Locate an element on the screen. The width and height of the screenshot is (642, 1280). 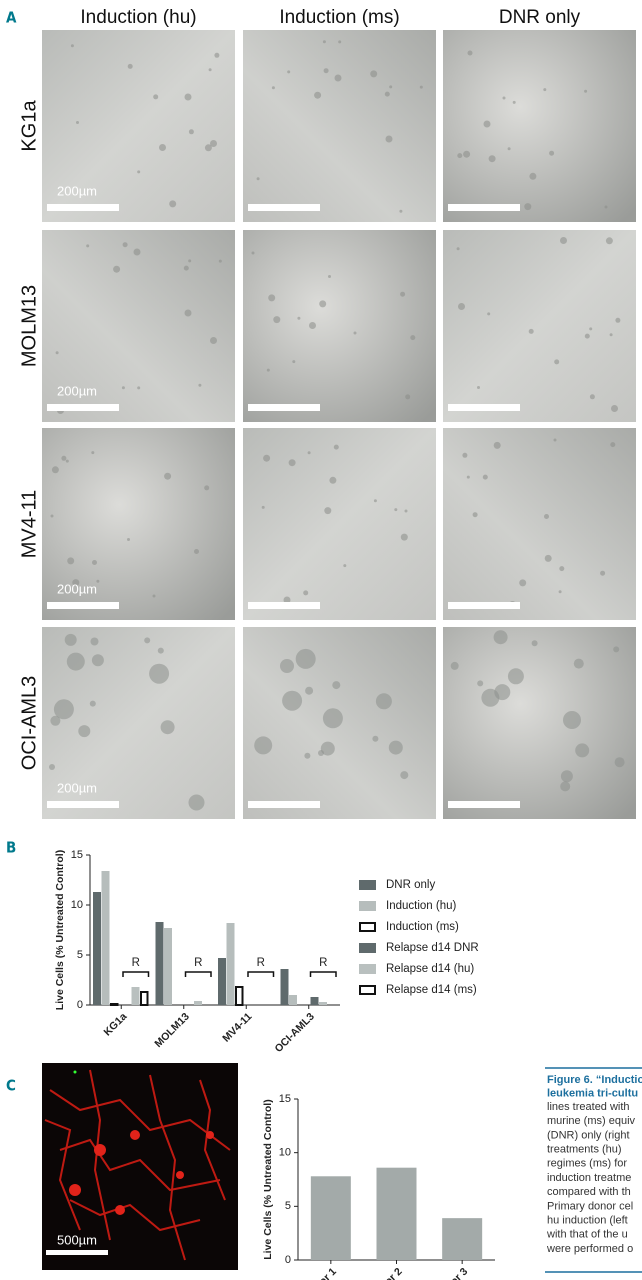
caption-title: Figure 6. “Inductio is located at coordinates (594, 1080).